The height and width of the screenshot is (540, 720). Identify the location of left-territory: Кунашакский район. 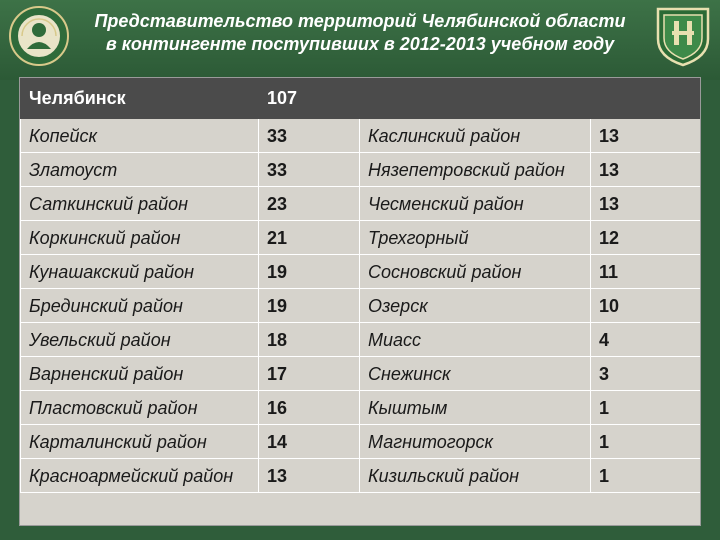
(139, 271).